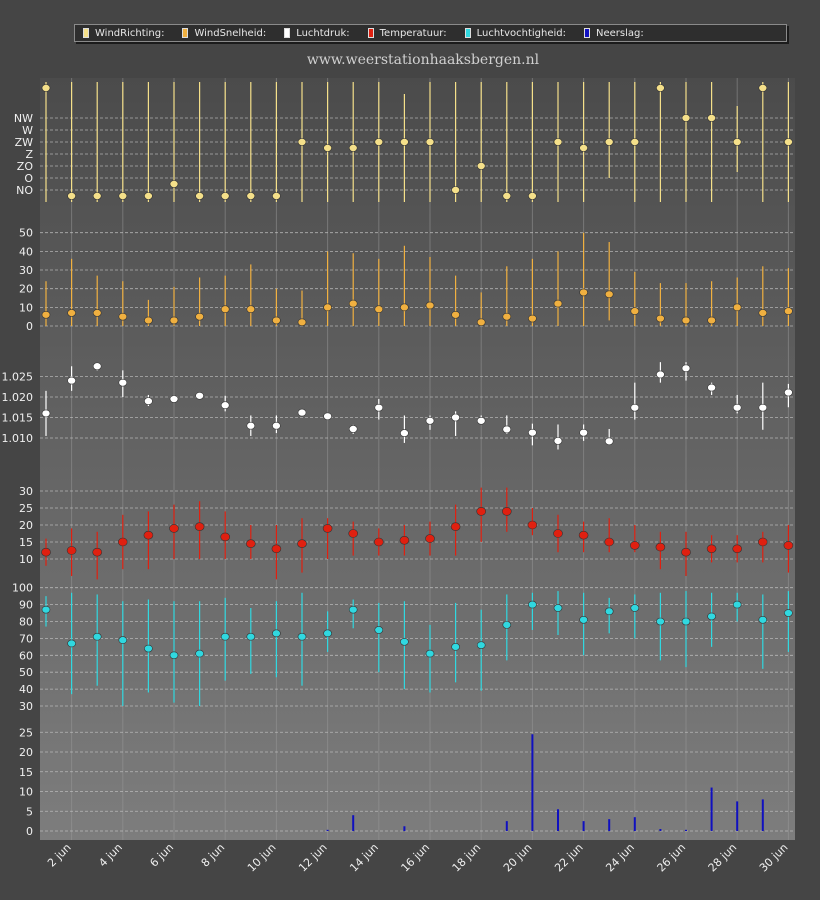 The height and width of the screenshot is (900, 820). What do you see at coordinates (313, 858) in the screenshot?
I see `x-tick-label: 12 jun` at bounding box center [313, 858].